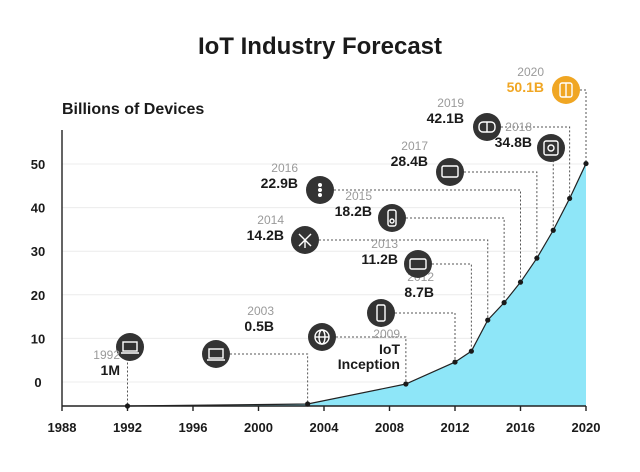 The image size is (640, 472). What do you see at coordinates (409, 161) in the screenshot?
I see `annotation-value-2017: 28.4B` at bounding box center [409, 161].